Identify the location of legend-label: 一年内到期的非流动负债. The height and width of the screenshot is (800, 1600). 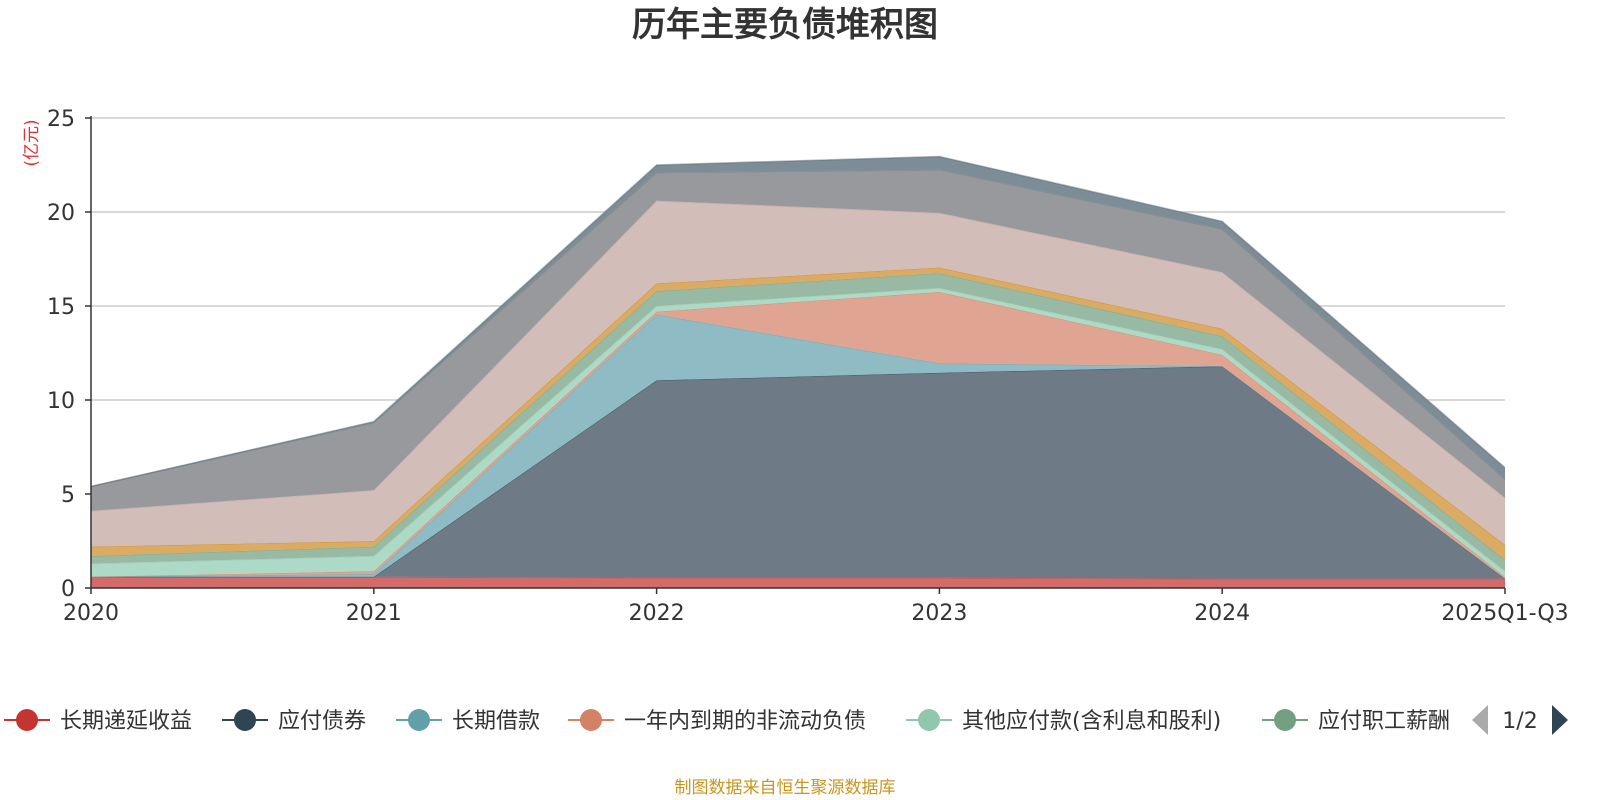
(745, 721).